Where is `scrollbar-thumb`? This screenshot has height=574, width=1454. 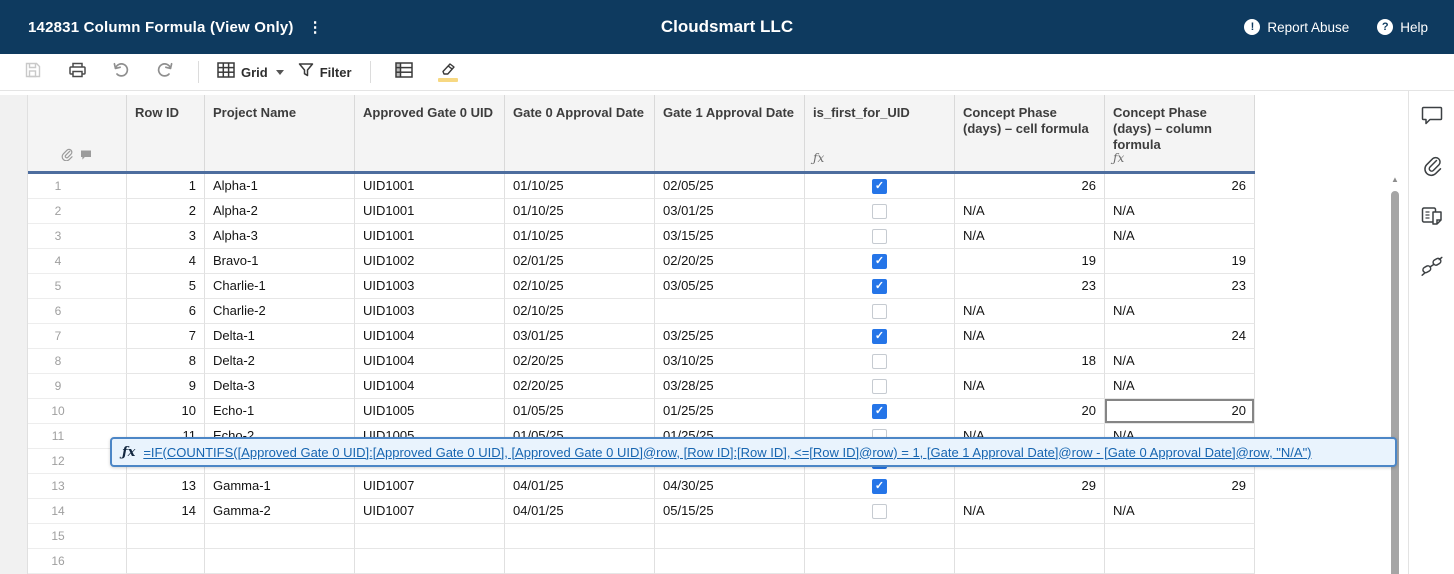
scrollbar-thumb is located at coordinates (1395, 382).